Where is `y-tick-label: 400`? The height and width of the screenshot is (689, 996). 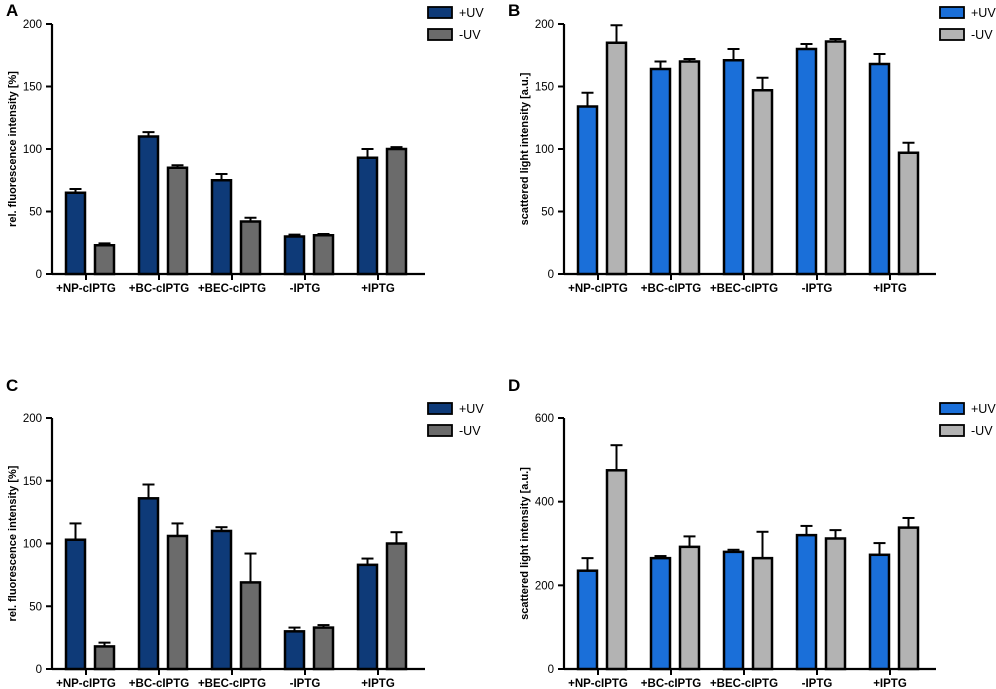 y-tick-label: 400 is located at coordinates (544, 503).